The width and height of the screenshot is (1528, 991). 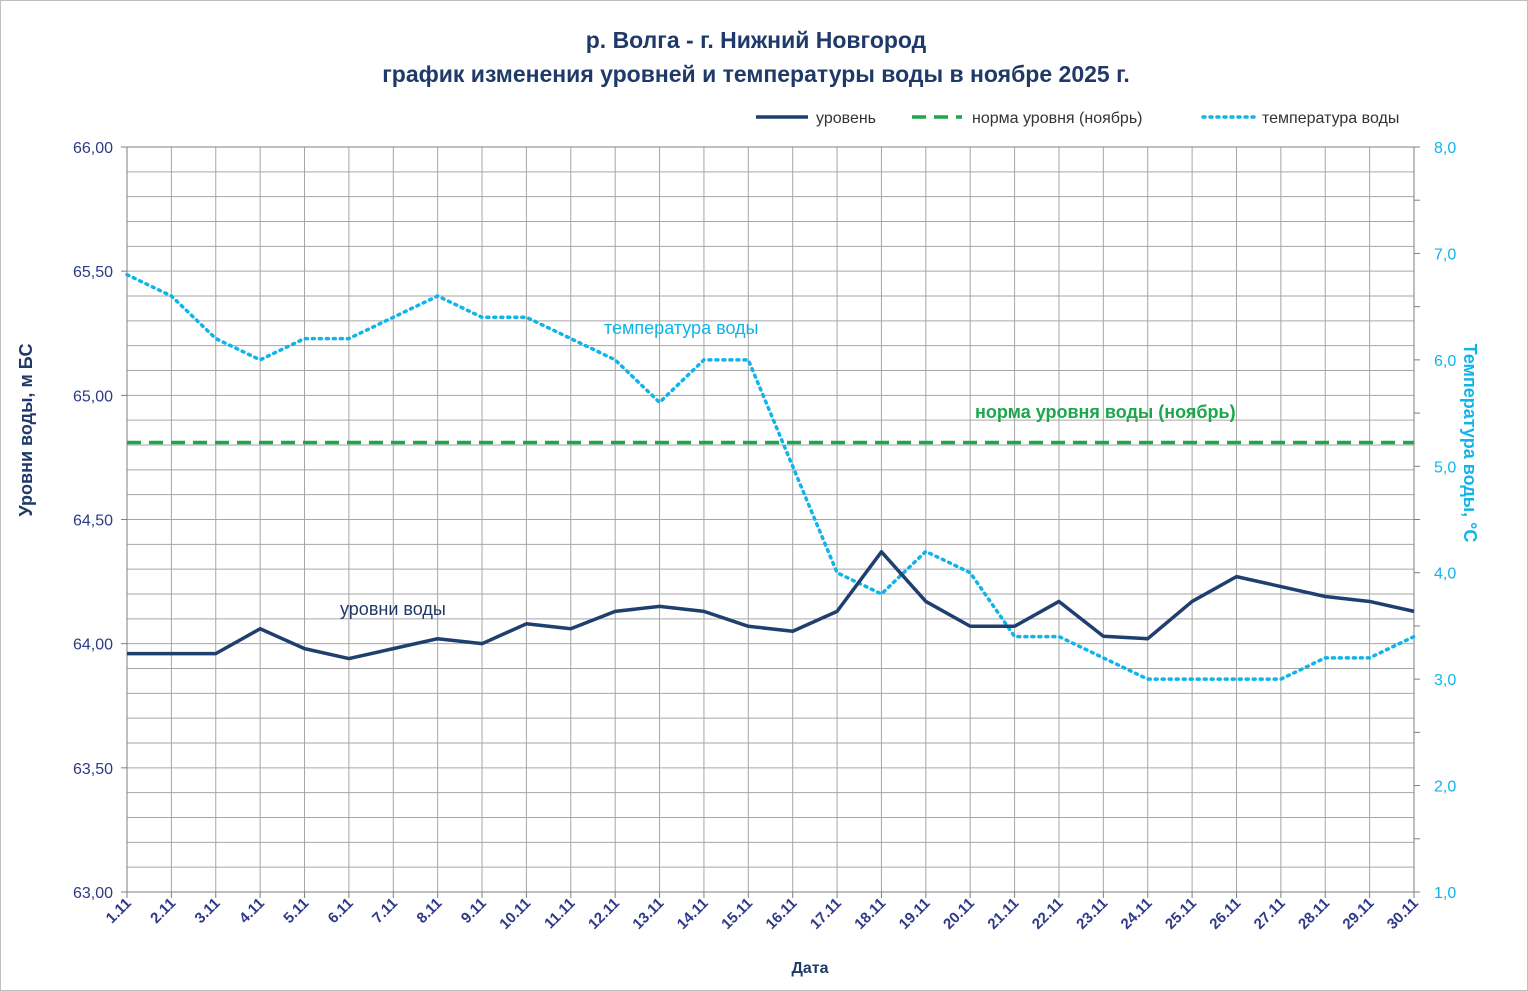 What do you see at coordinates (1105, 412) in the screenshot?
I see `annotation-norm: норма уровня воды (ноябрь)` at bounding box center [1105, 412].